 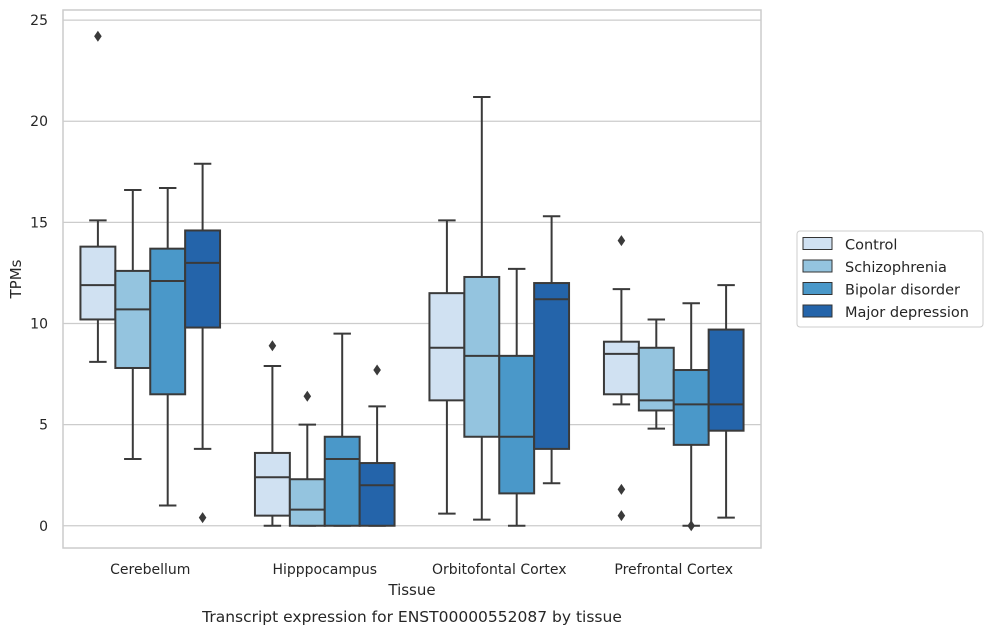 What do you see at coordinates (39, 274) in the screenshot?
I see `y-axis-ticks: 0 5 10 15 20 25` at bounding box center [39, 274].